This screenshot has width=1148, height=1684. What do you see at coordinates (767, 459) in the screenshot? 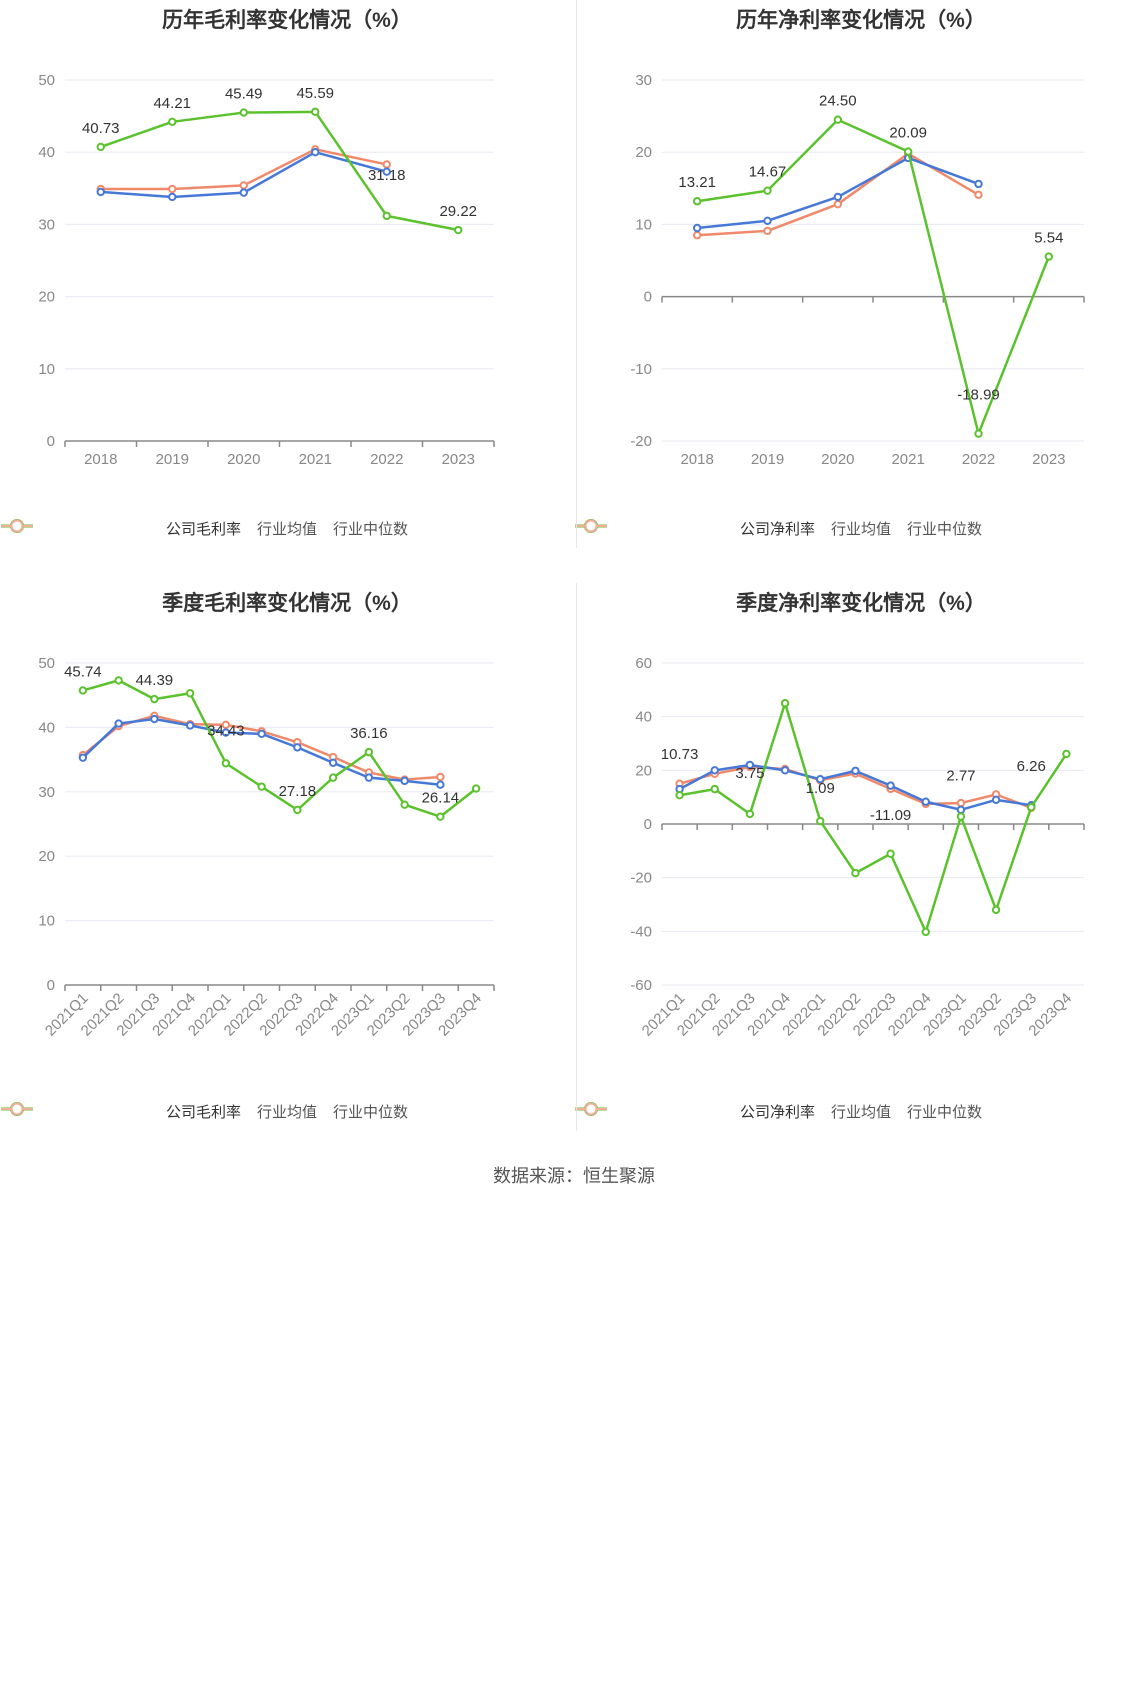
I see `x-tick-label: 2019` at bounding box center [767, 459].